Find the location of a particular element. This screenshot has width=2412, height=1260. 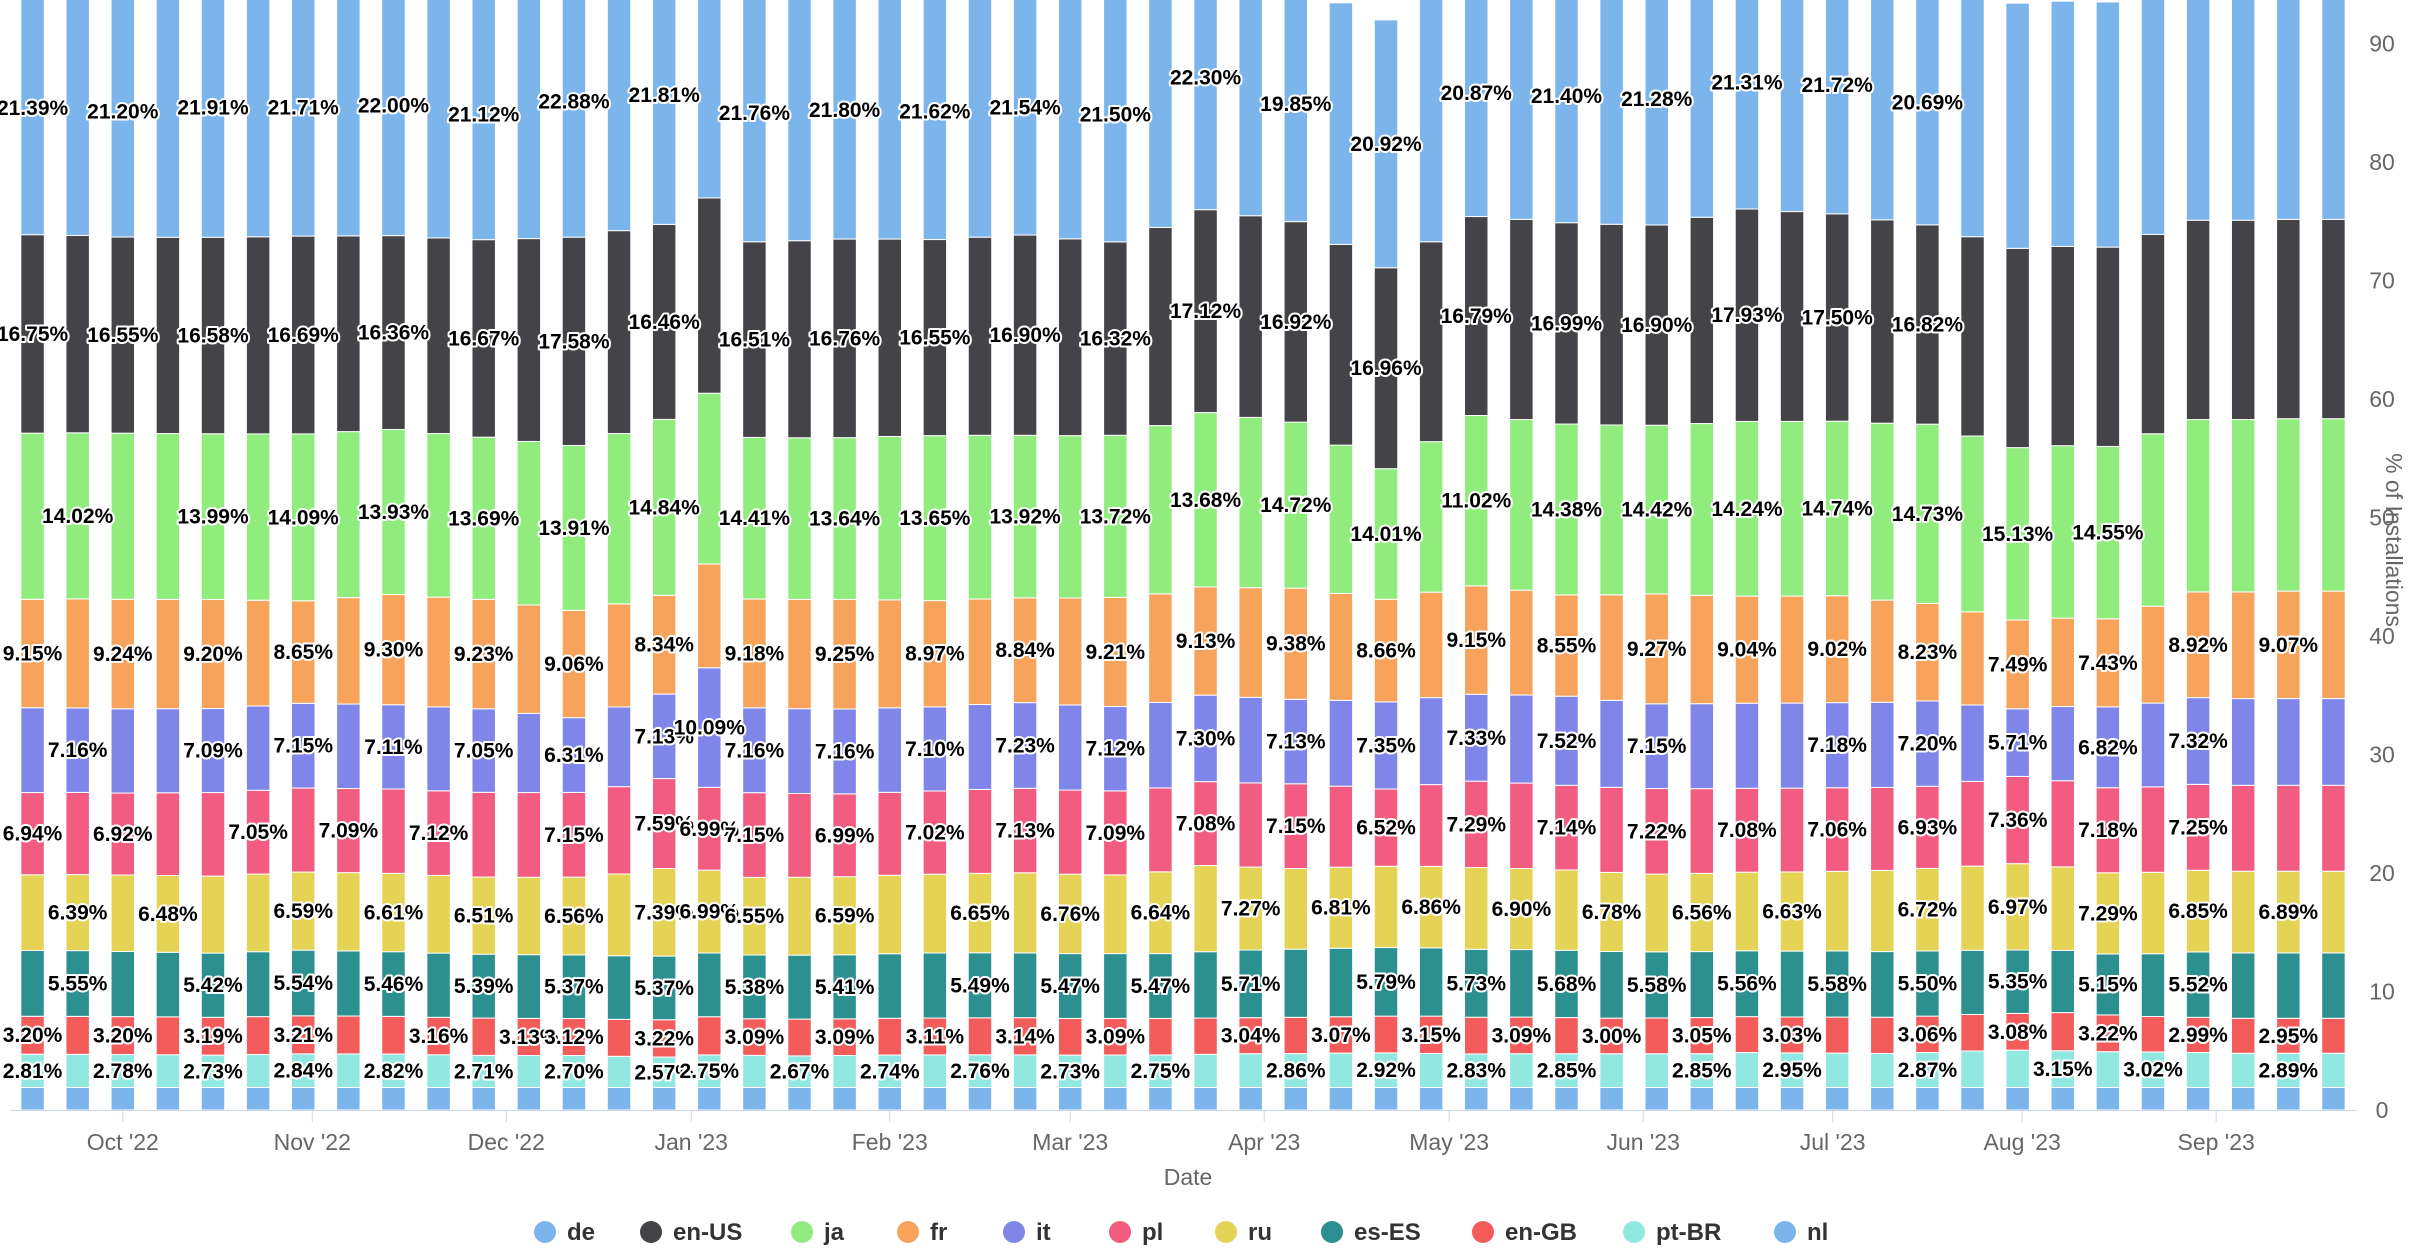

legend-item-fr: fr is located at coordinates (922, 1232).